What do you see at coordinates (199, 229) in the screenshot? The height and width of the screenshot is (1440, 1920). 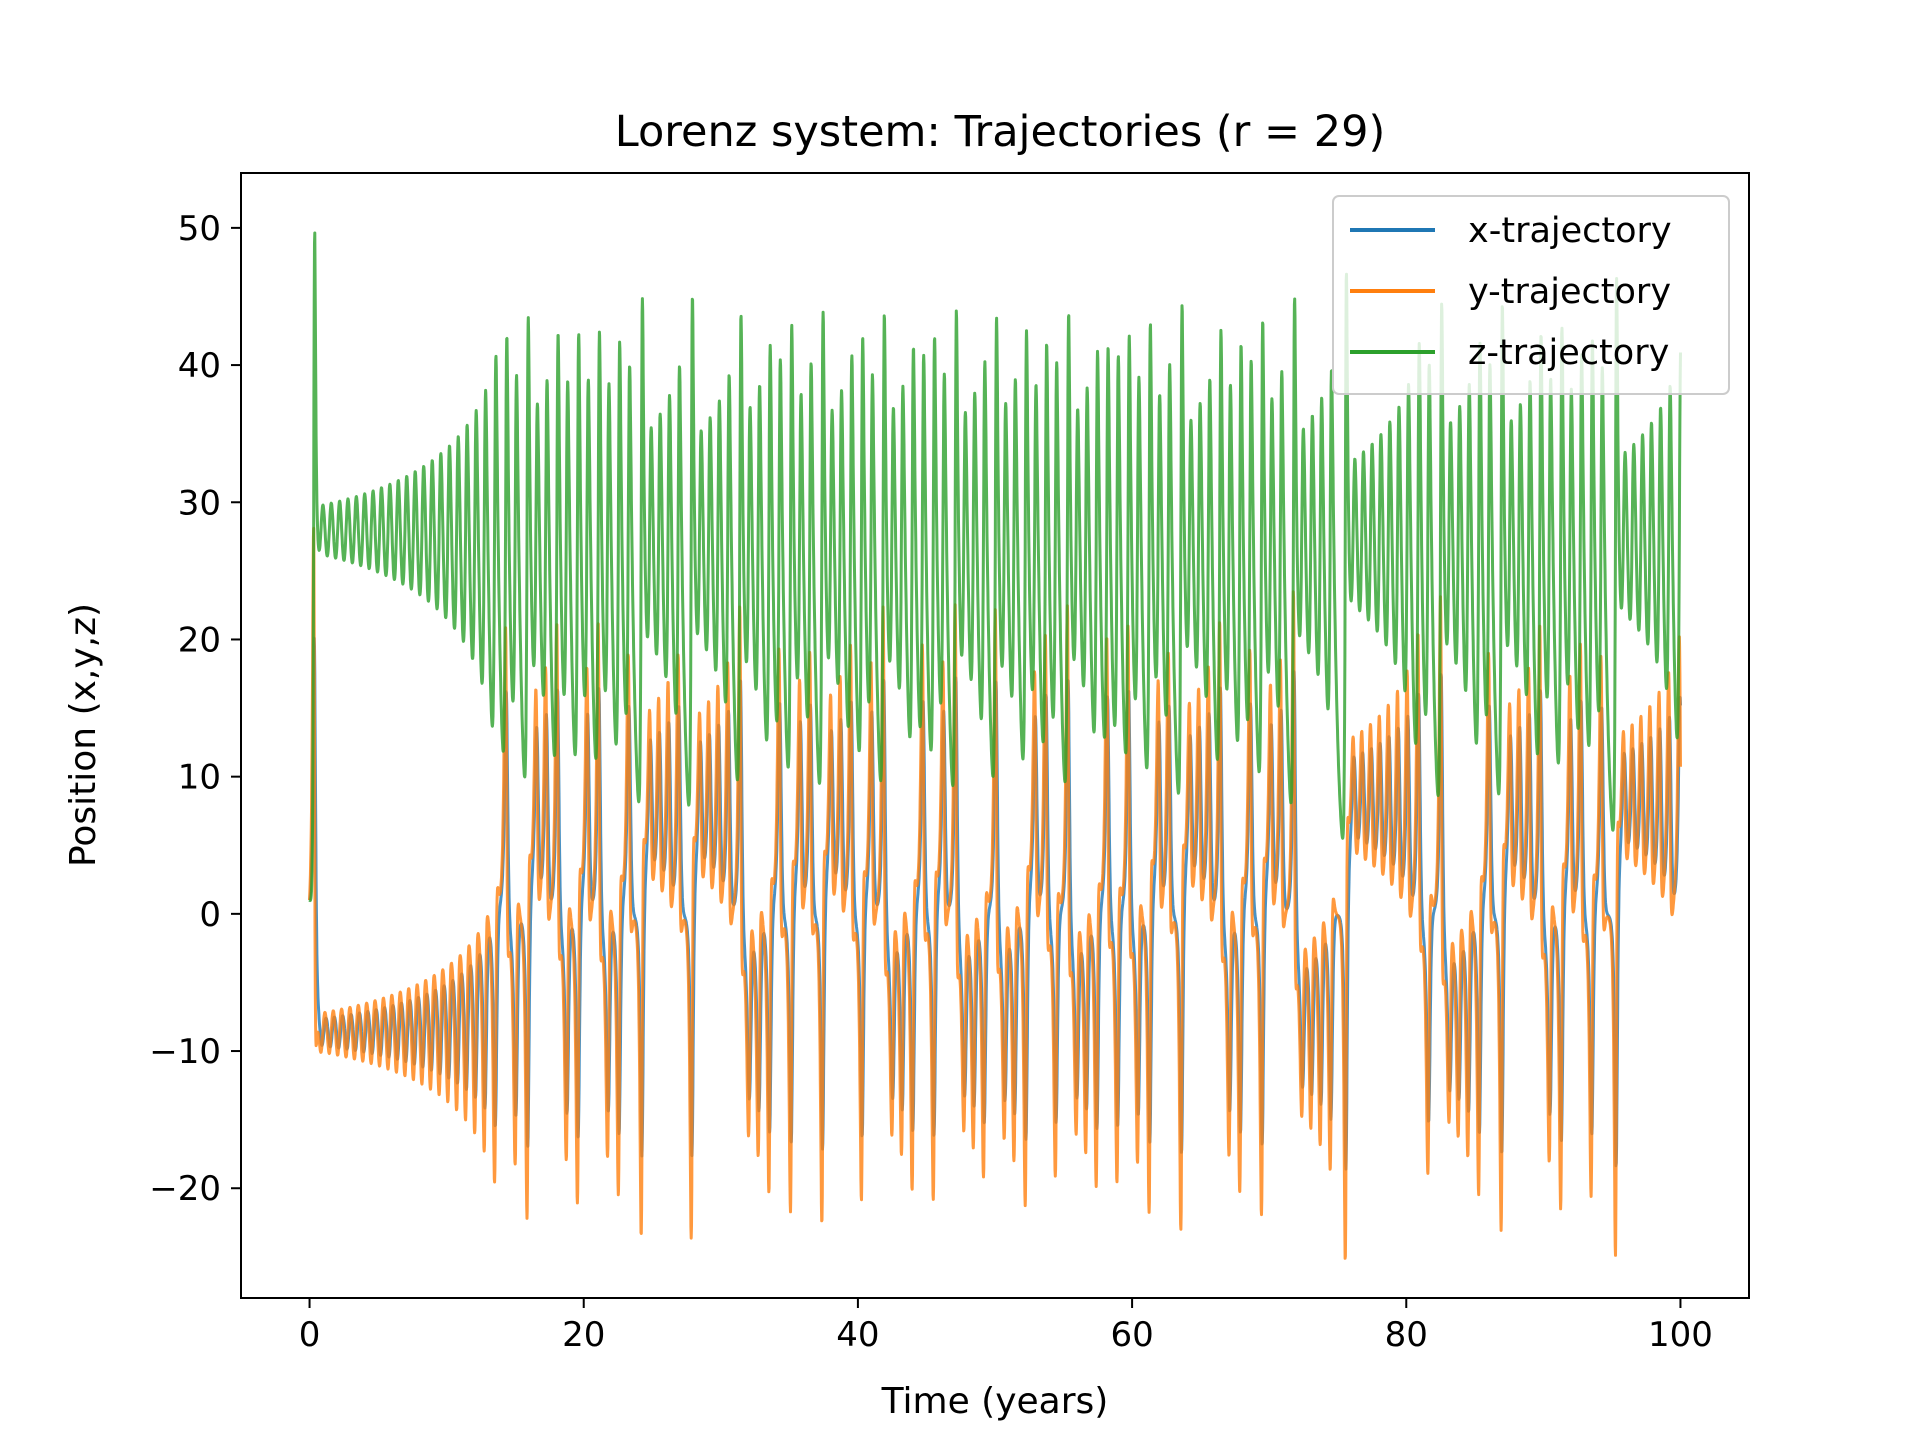 I see `y-tick-label: 50` at bounding box center [199, 229].